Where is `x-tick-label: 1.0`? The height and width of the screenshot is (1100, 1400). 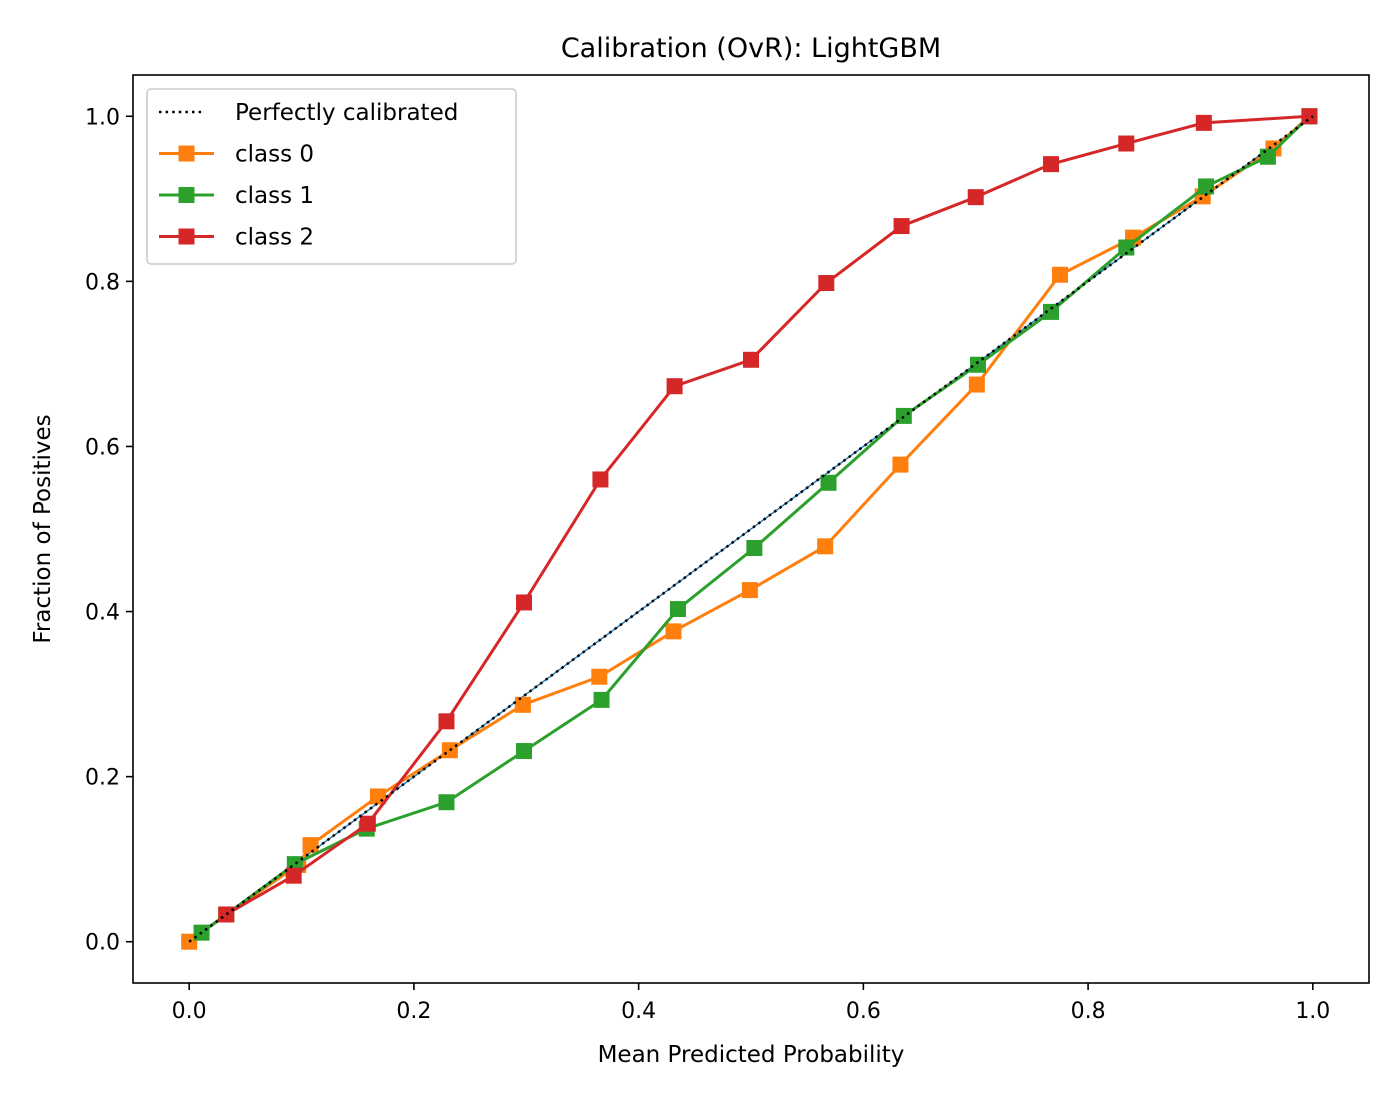 x-tick-label: 1.0 is located at coordinates (1312, 1011).